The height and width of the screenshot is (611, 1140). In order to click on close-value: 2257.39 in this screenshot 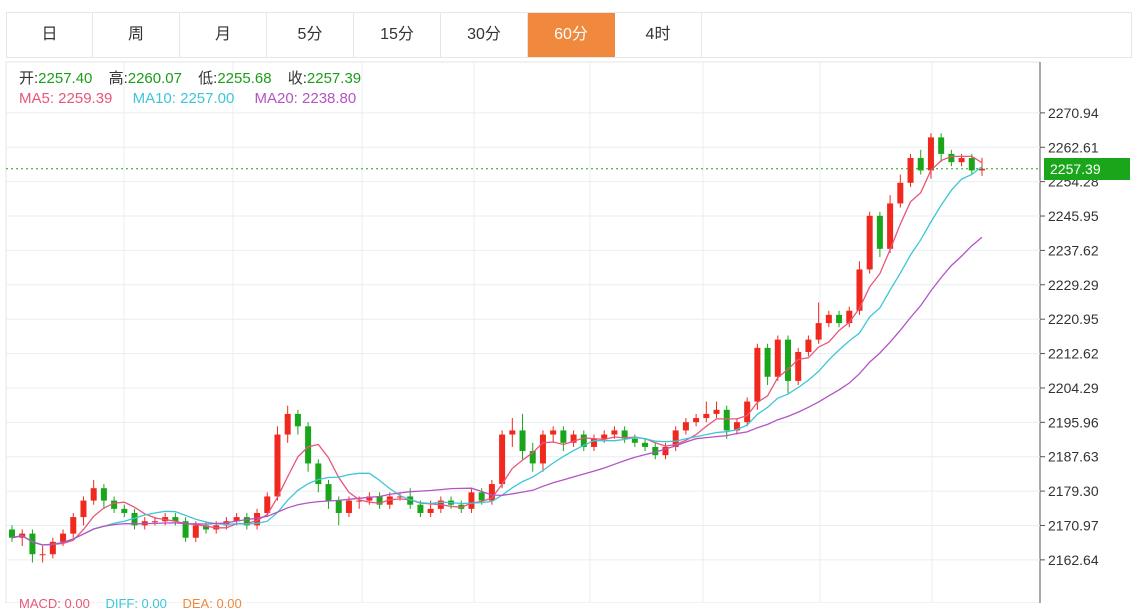, I will do `click(334, 78)`.